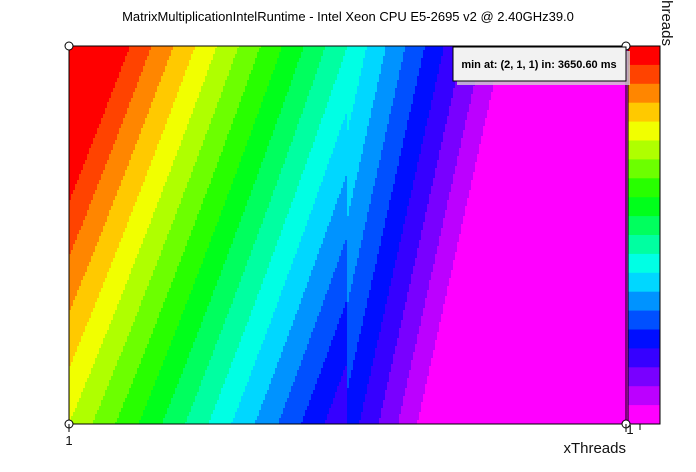  Describe the element at coordinates (69, 46) in the screenshot. I see `corner-handle-top-left` at that location.